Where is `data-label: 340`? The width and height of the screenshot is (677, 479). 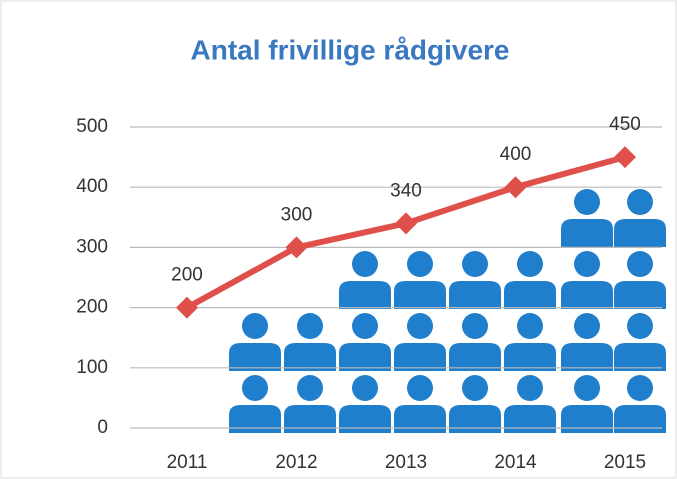
data-label: 340 is located at coordinates (406, 190).